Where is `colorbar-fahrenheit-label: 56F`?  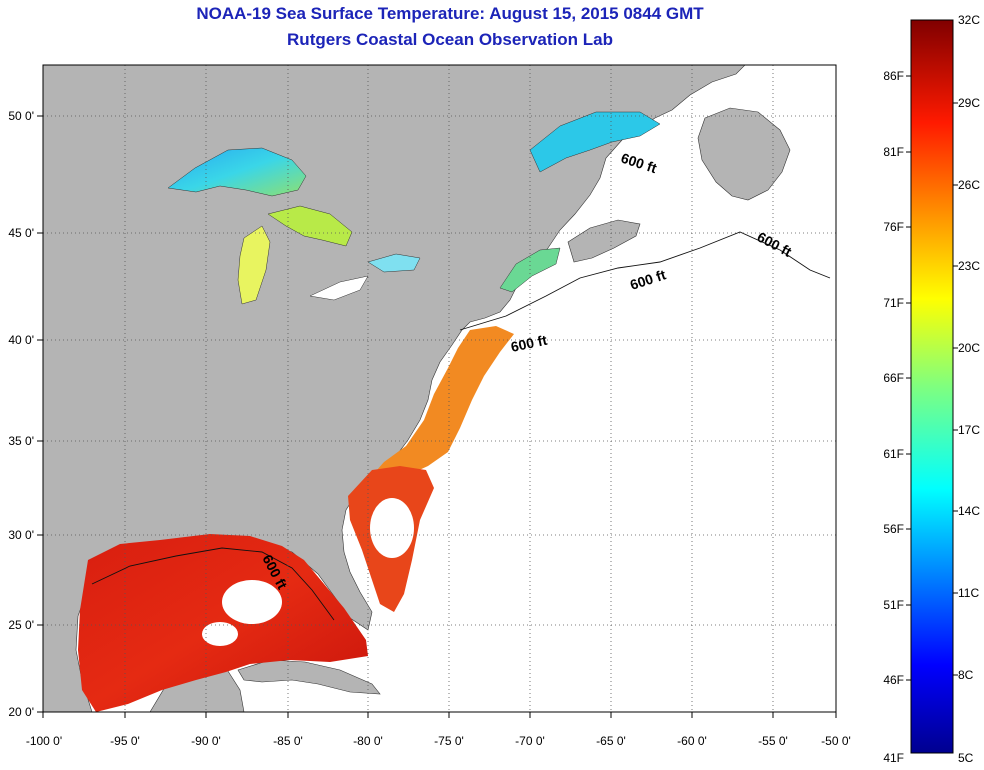 colorbar-fahrenheit-label: 56F is located at coordinates (893, 529).